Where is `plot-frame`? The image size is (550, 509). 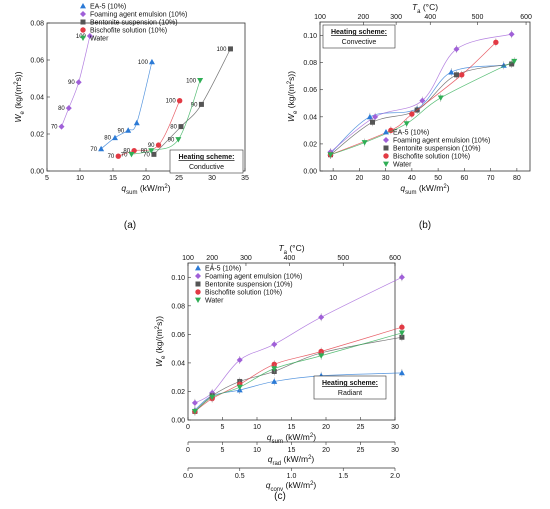 plot-frame is located at coordinates (425, 96).